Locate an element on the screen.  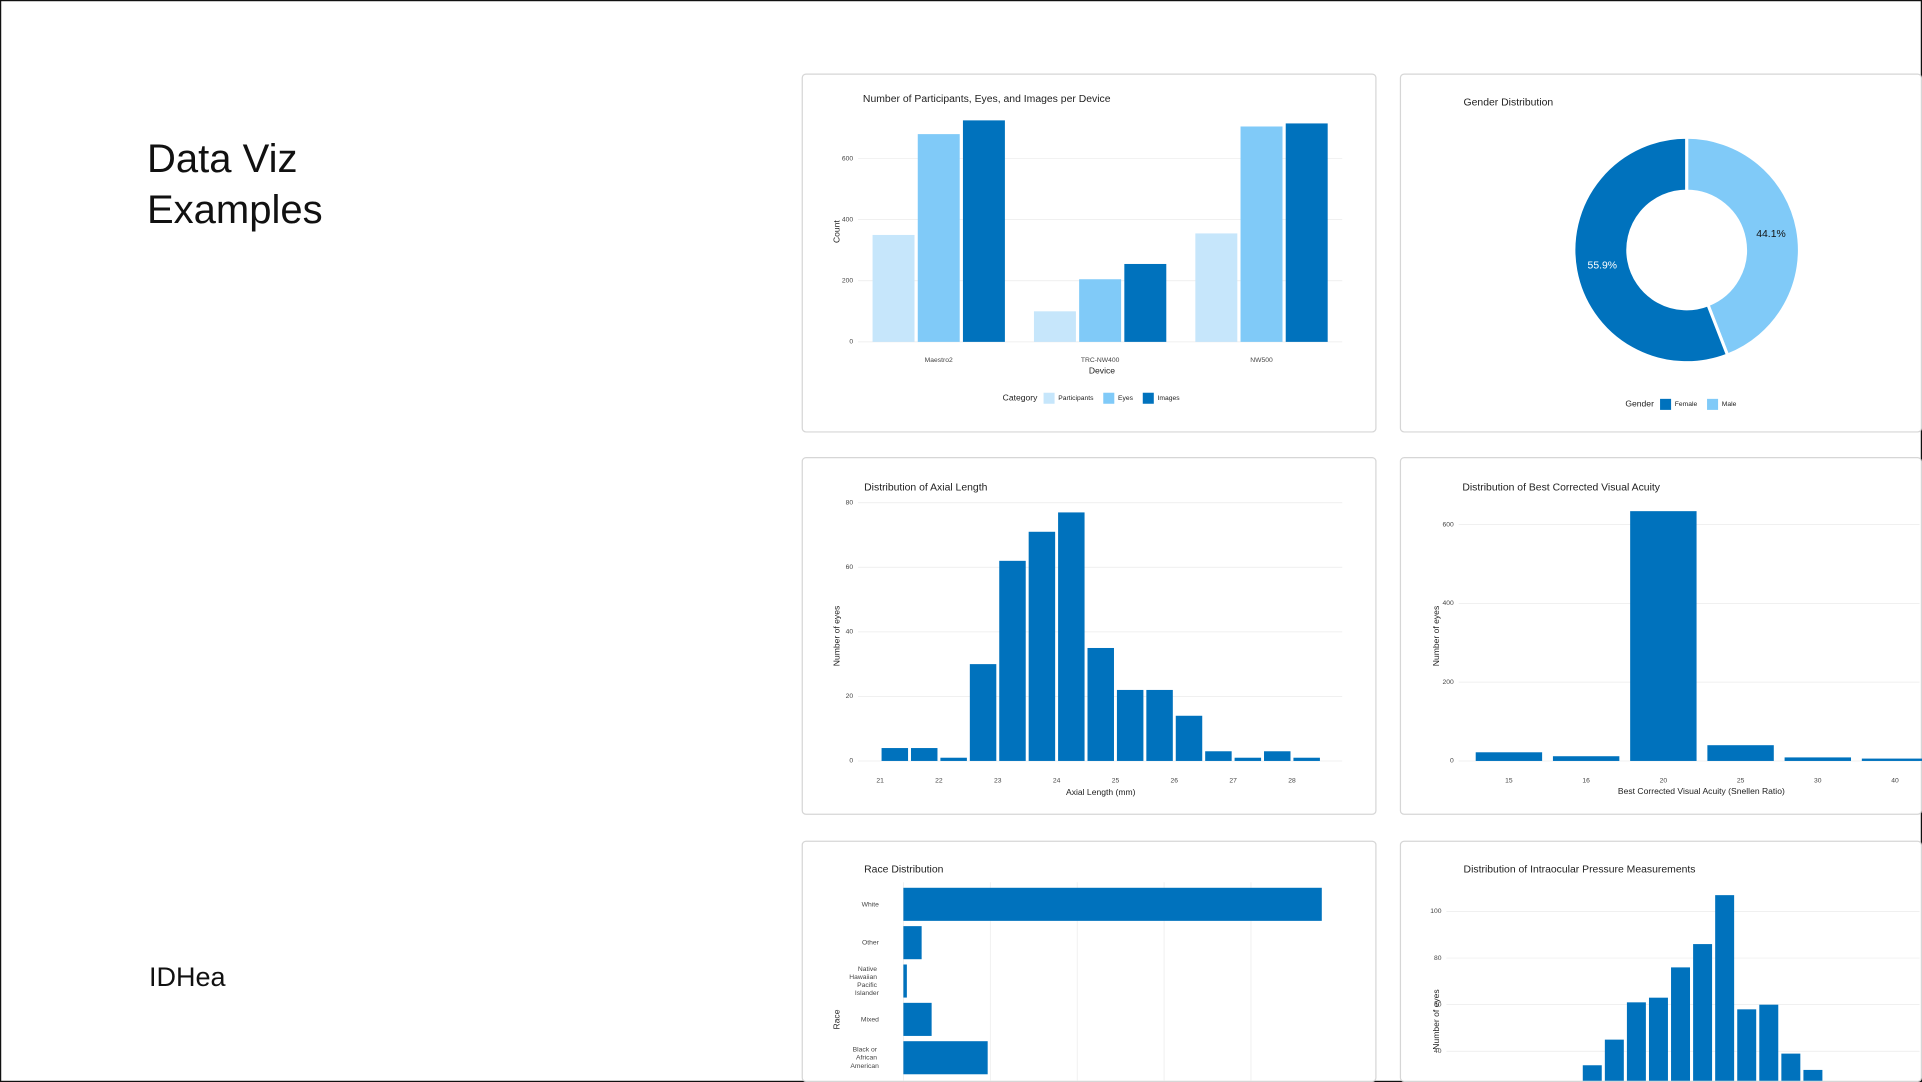
legend-label: Male is located at coordinates (1729, 404).